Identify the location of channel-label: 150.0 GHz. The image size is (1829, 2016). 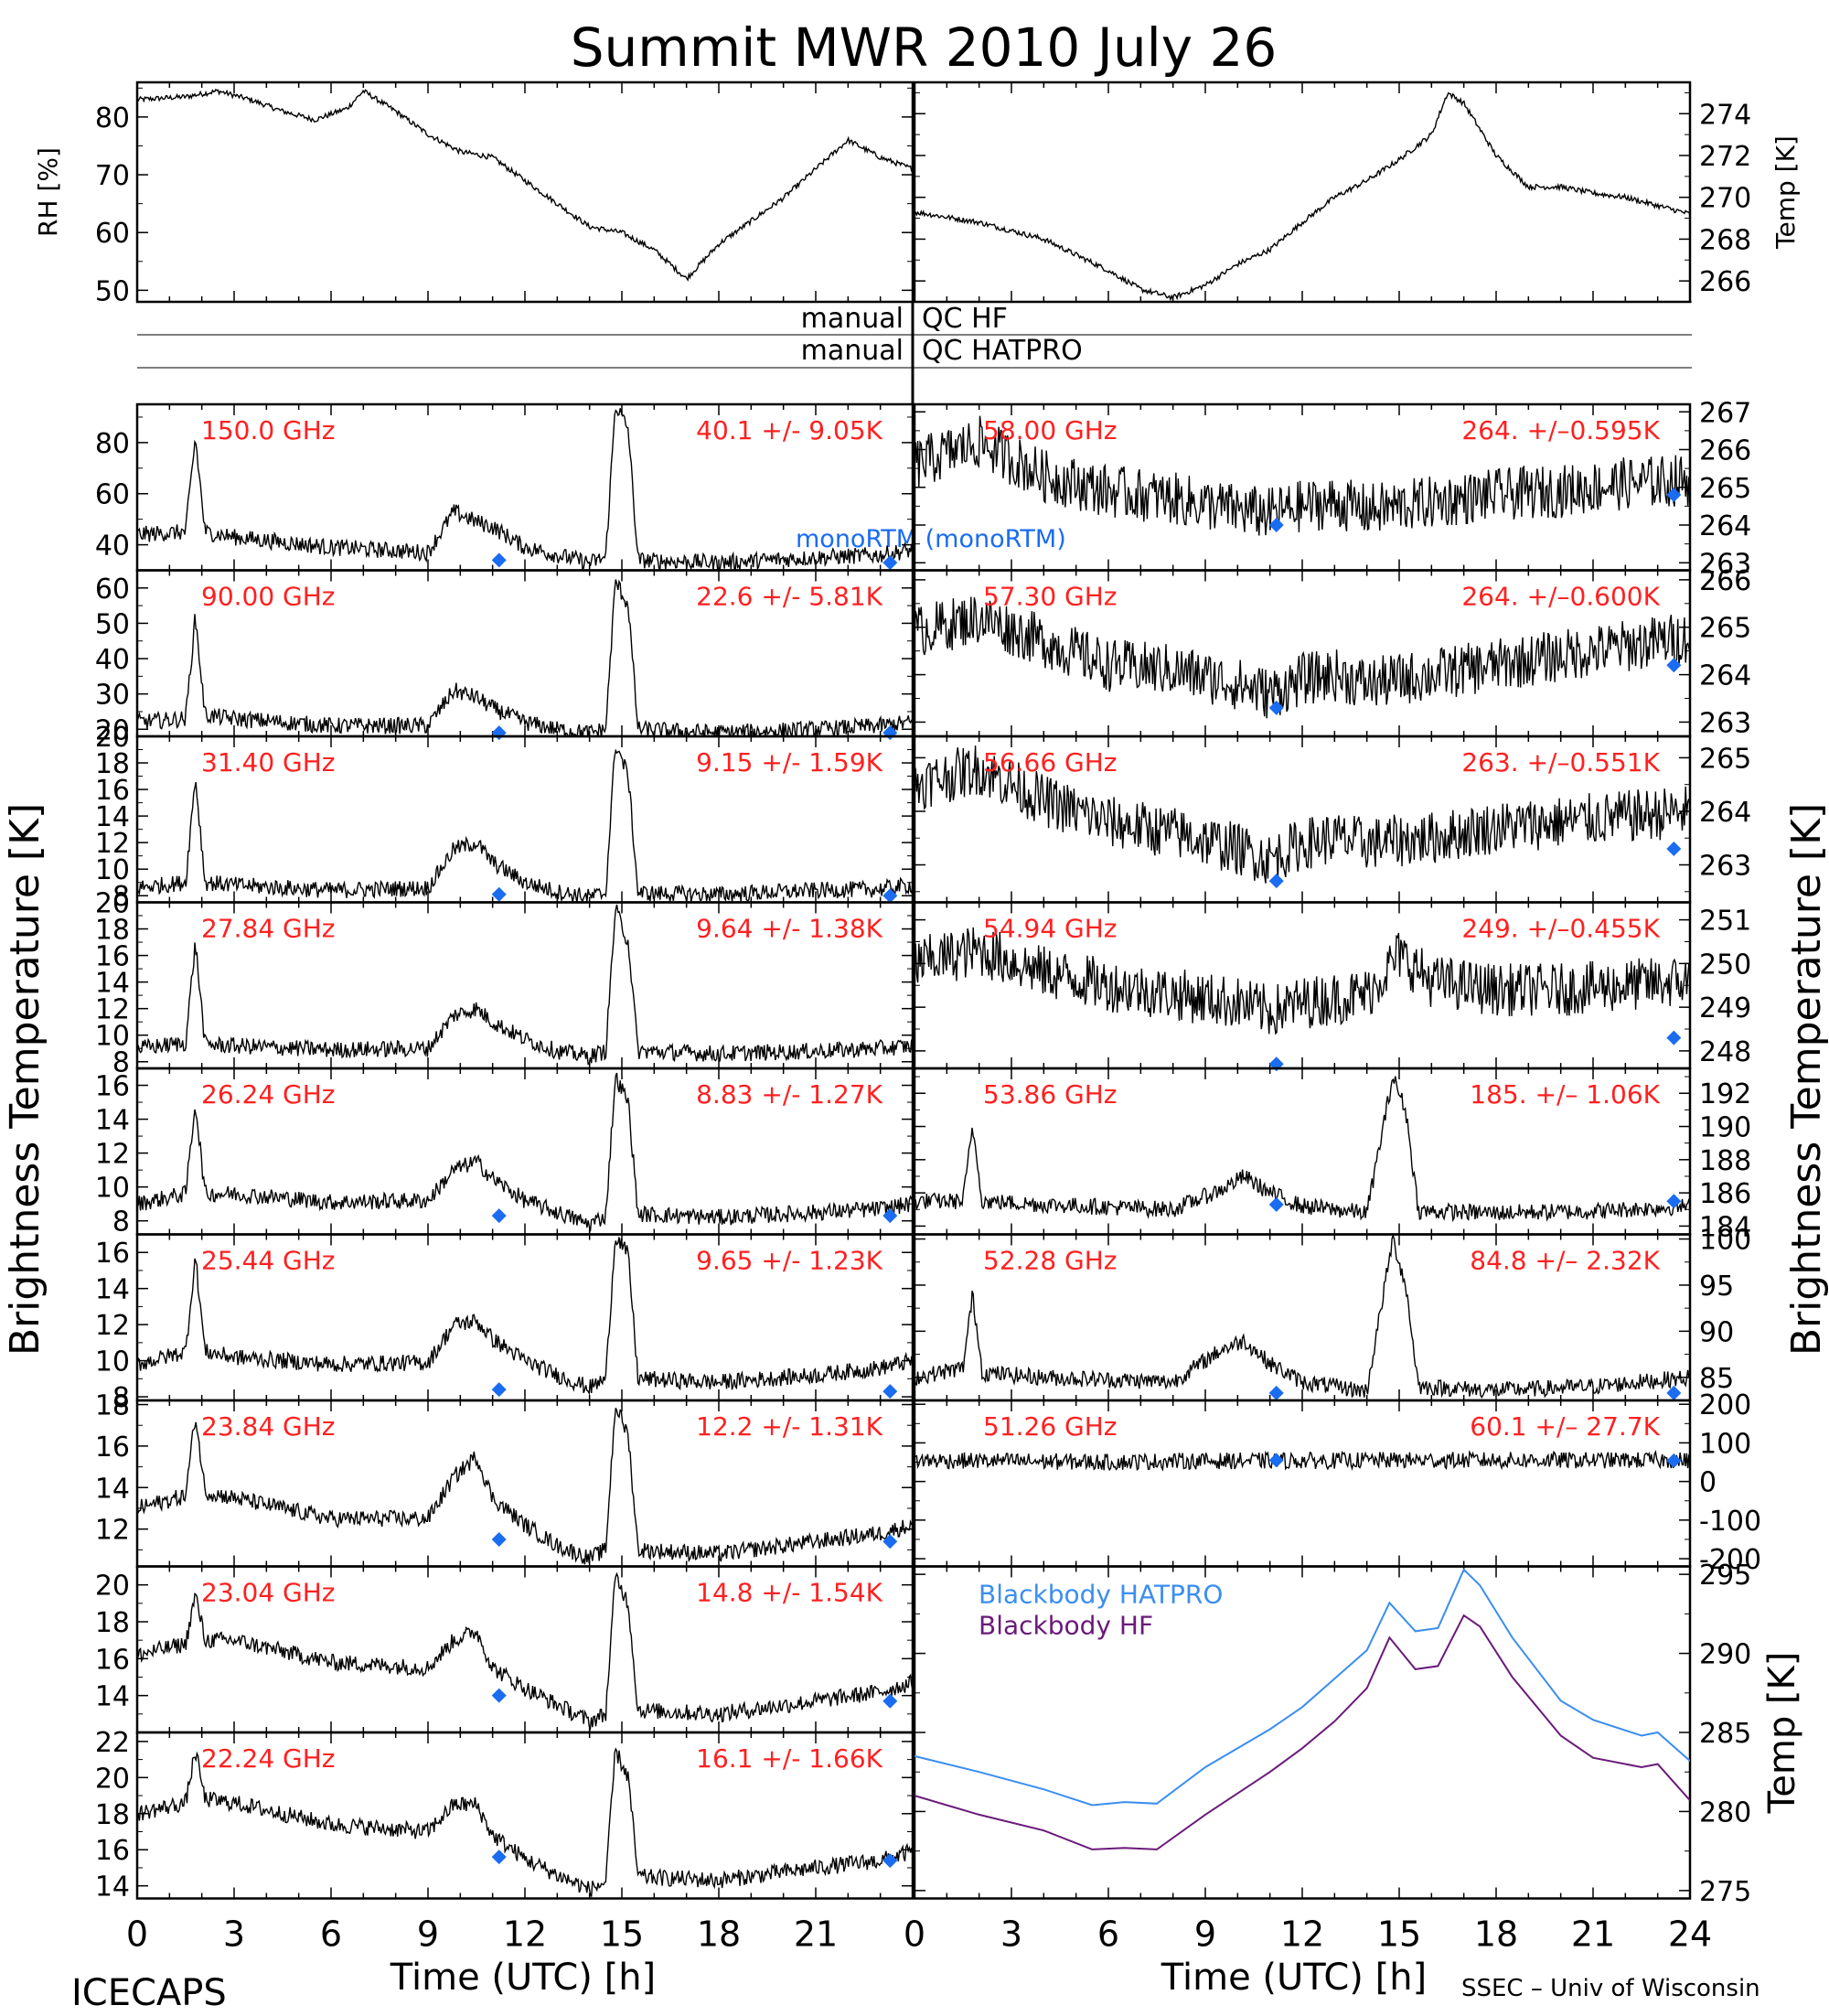
(268, 430).